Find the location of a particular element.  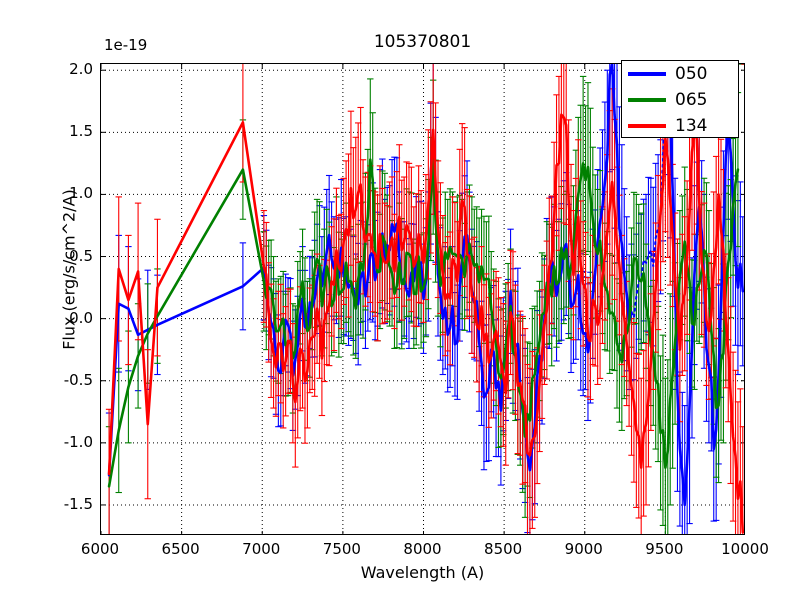

x-tick-label-3: 7500 is located at coordinates (341, 549).